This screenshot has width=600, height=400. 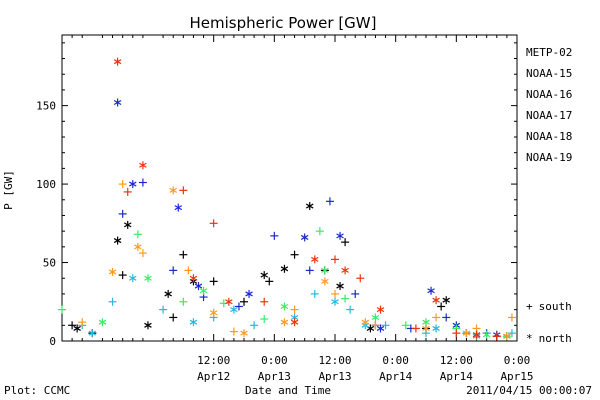 What do you see at coordinates (49, 263) in the screenshot?
I see `y-tick-label: 50` at bounding box center [49, 263].